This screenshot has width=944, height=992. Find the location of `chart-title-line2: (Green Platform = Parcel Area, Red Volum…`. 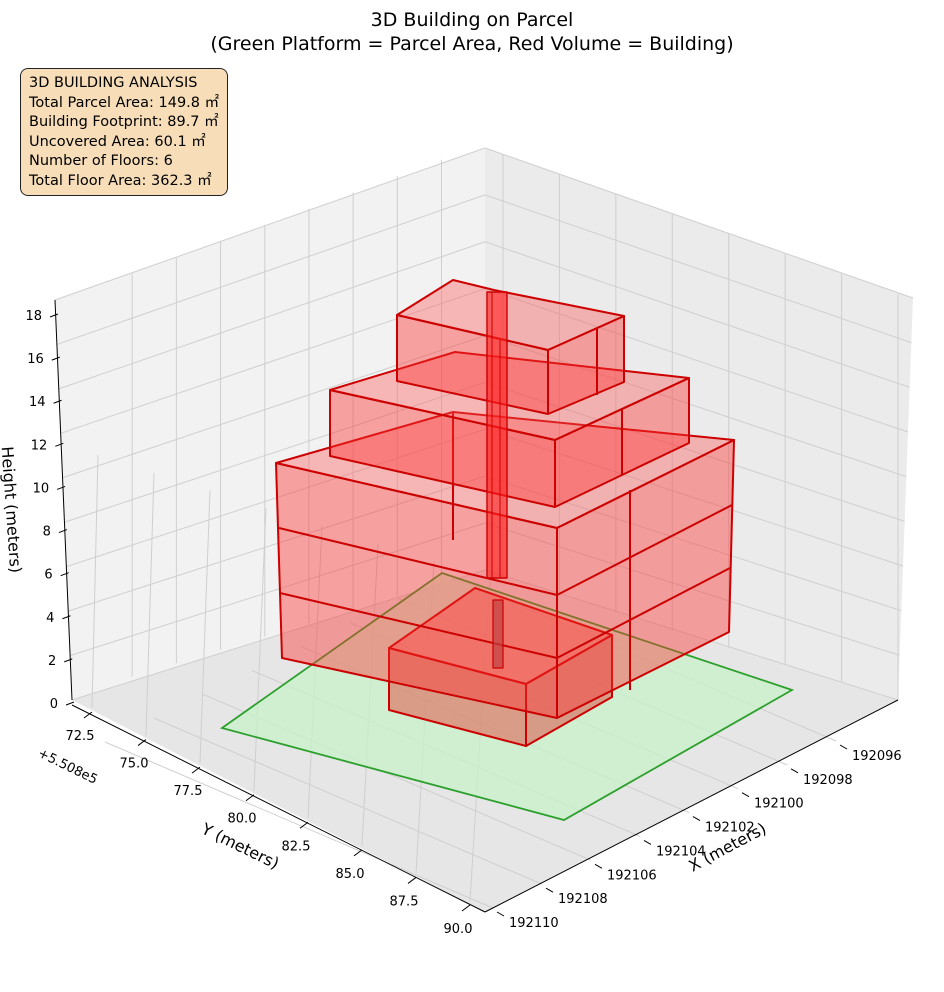

chart-title-line2: (Green Platform = Parcel Area, Red Volum… is located at coordinates (471, 44).